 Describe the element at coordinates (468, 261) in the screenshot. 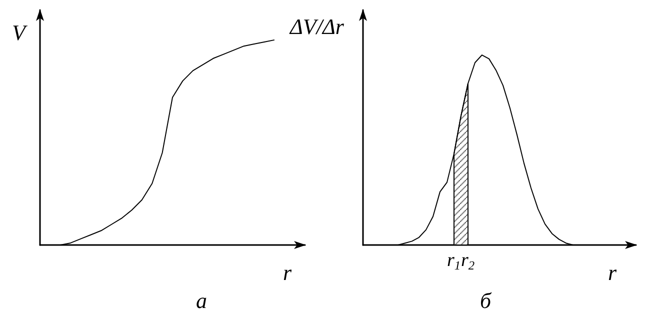

I see `x-tick-label: r$_{2}$` at that location.